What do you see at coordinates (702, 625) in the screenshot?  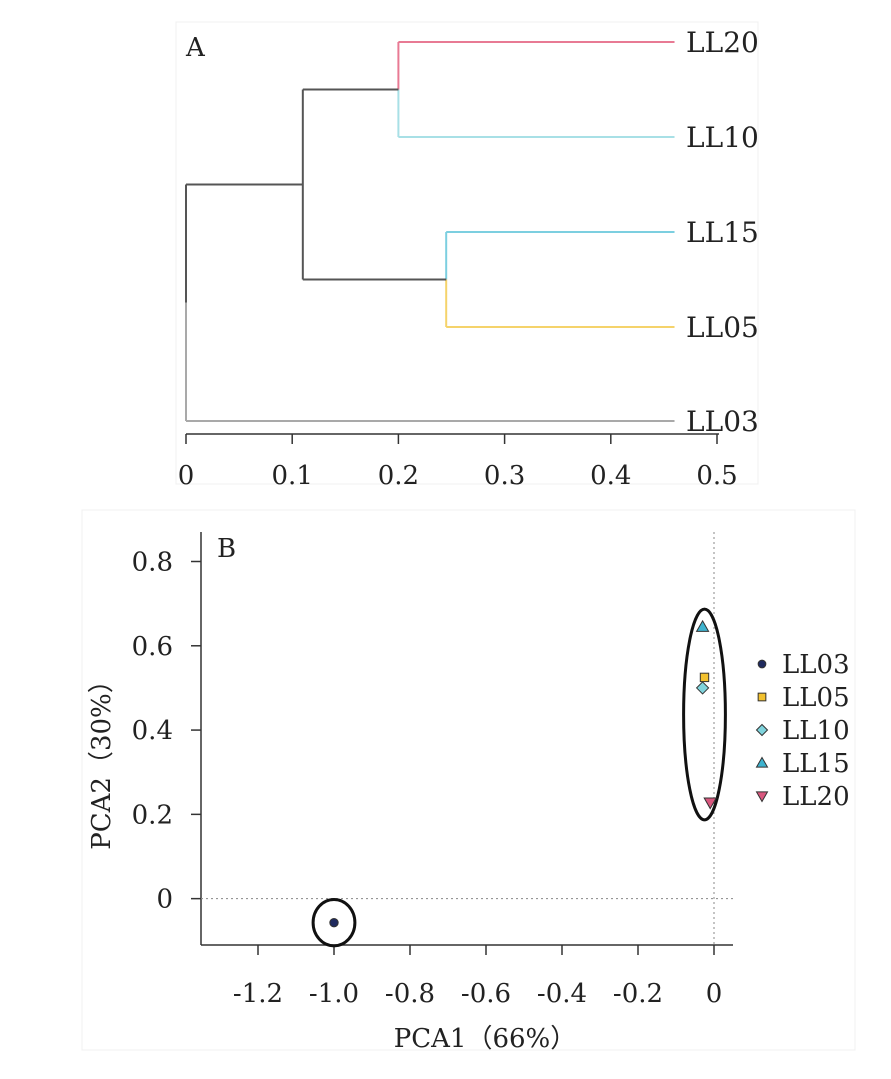 I see `point-ll15` at bounding box center [702, 625].